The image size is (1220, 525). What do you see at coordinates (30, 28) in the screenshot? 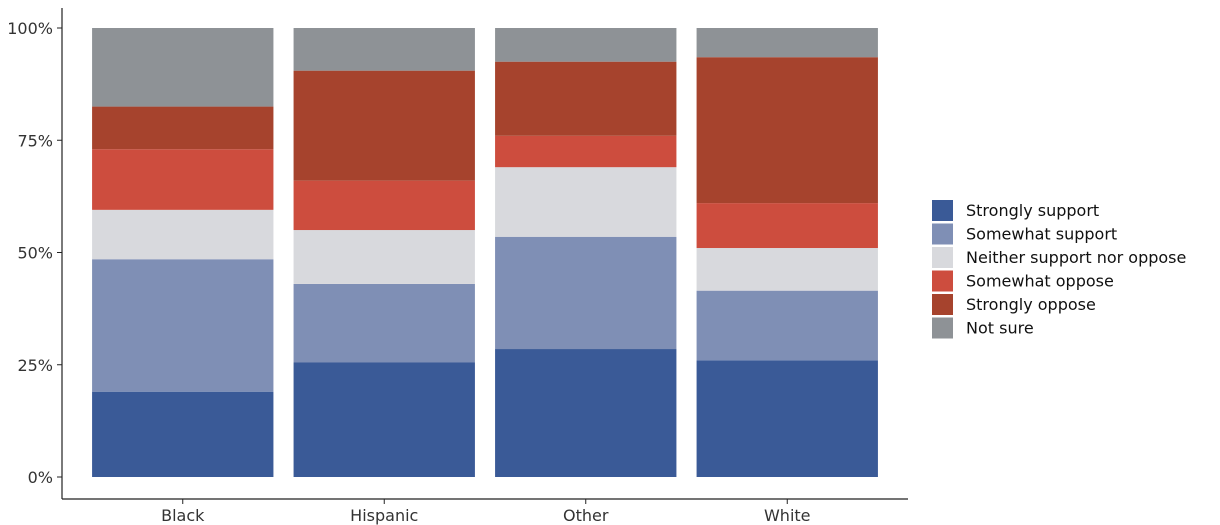
I see `y-tick-label: 100%` at bounding box center [30, 28].